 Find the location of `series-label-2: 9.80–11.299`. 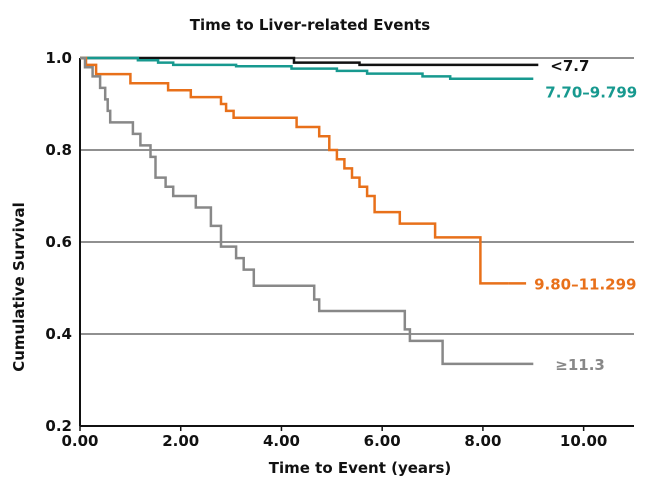

series-label-2: 9.80–11.299 is located at coordinates (585, 284).